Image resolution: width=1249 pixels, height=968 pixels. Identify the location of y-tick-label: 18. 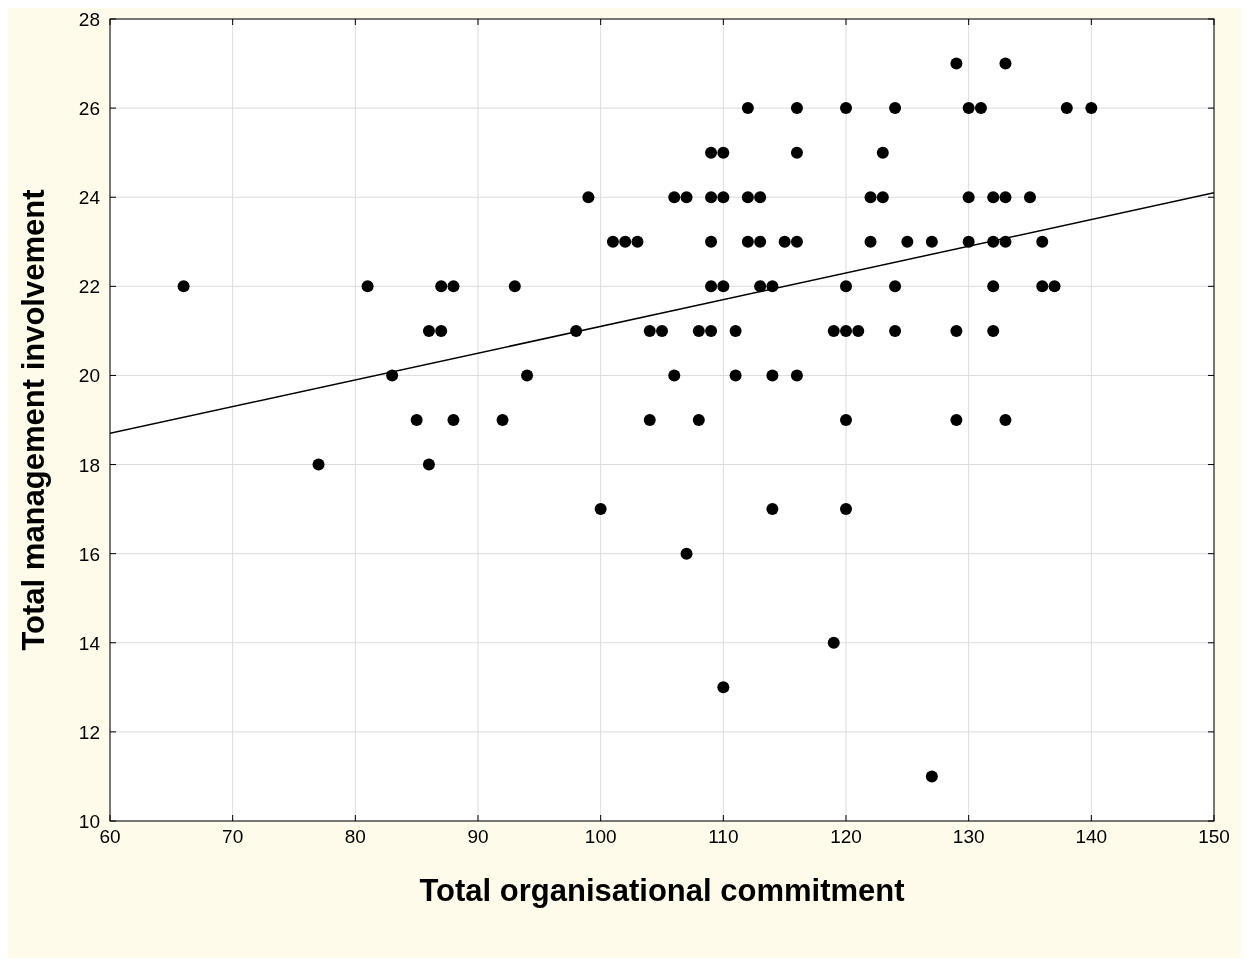
(89, 465).